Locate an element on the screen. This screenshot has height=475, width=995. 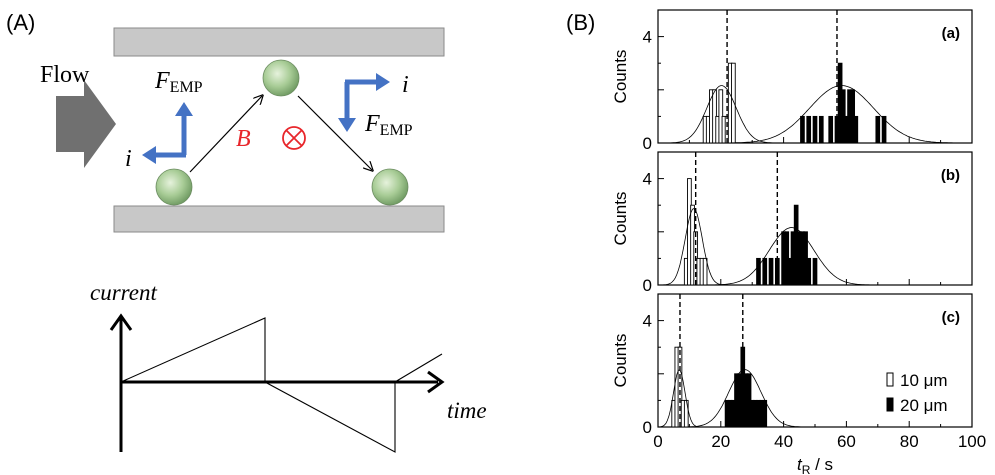
flow-label: Flow is located at coordinates (65, 75).